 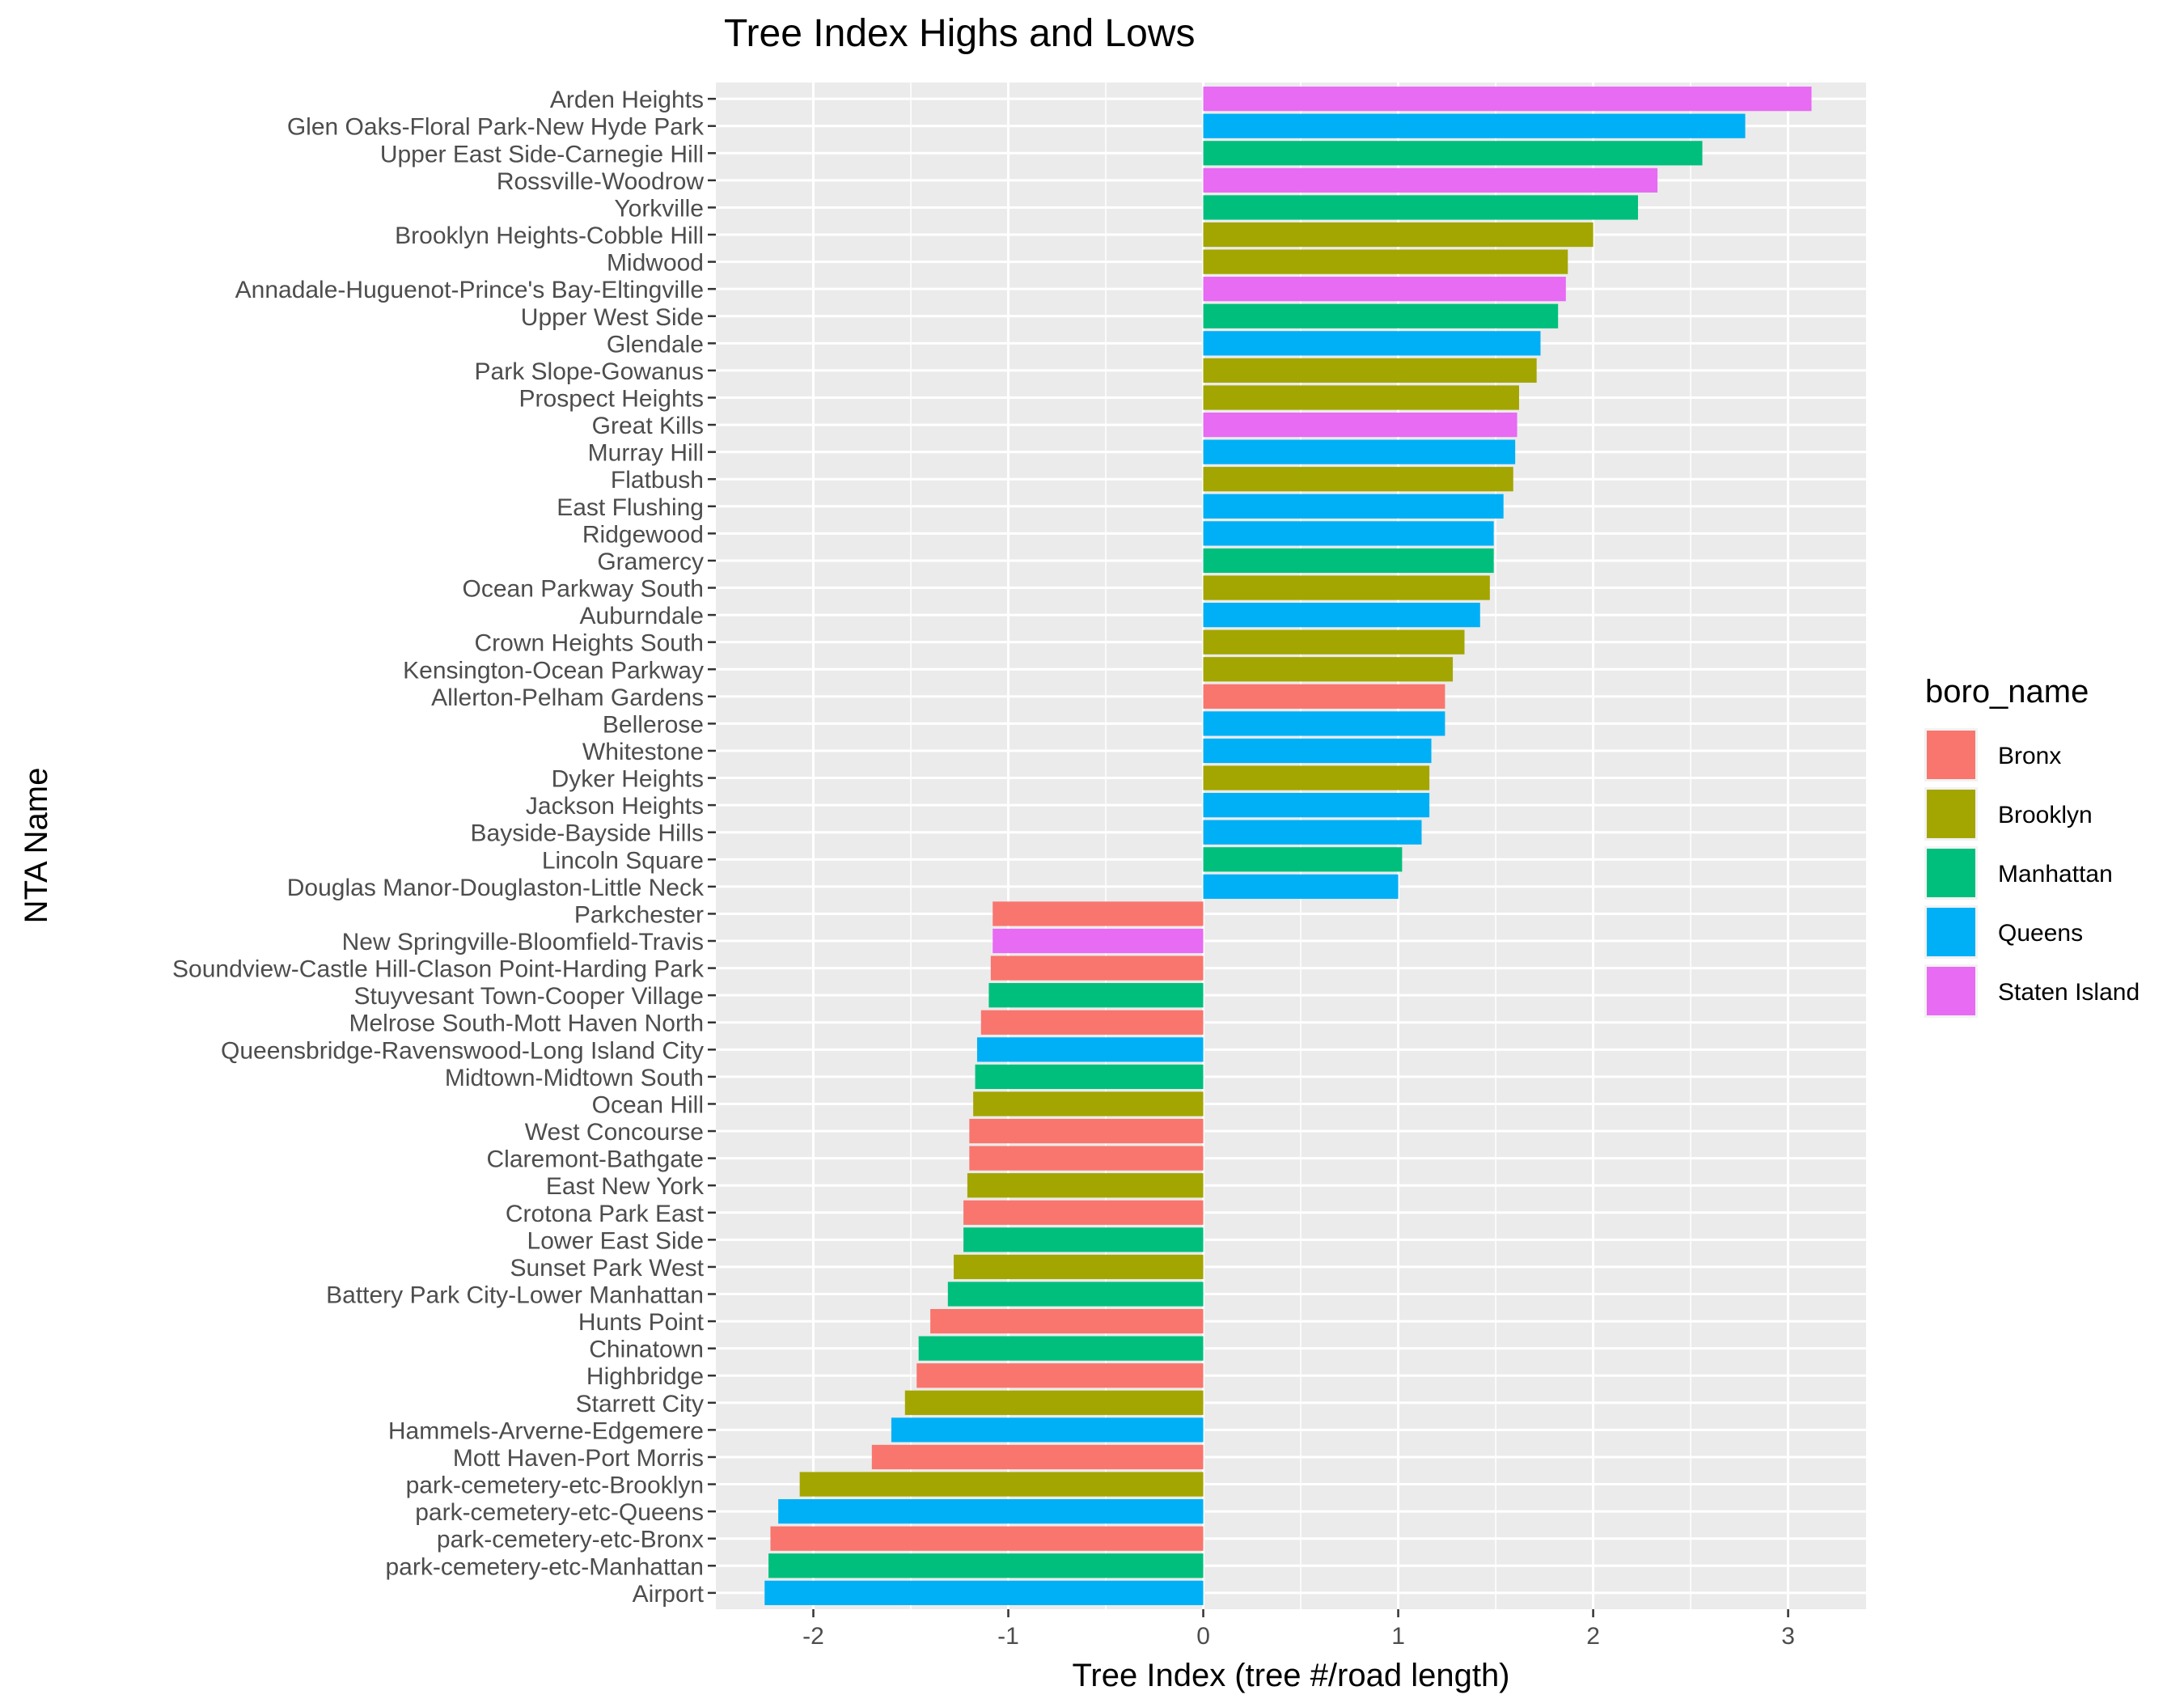 I want to click on y-tick-label: Arden Heights, so click(x=627, y=100).